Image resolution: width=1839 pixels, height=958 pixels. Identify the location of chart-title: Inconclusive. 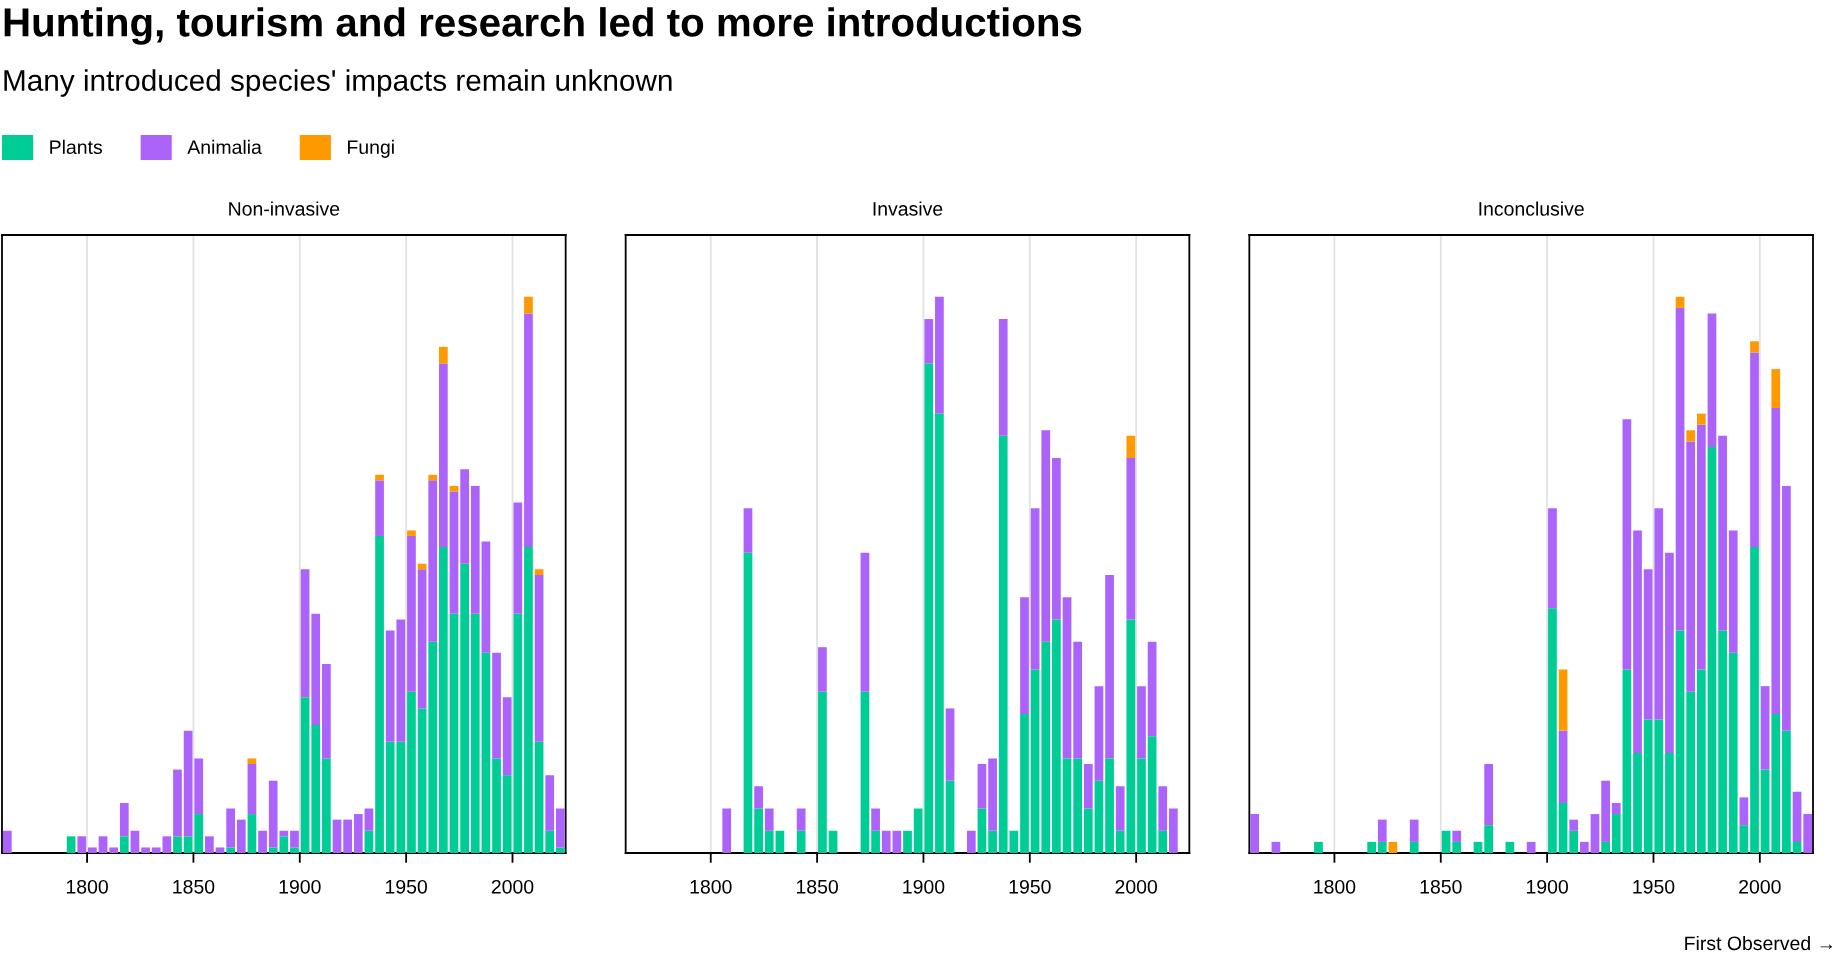
(1531, 208).